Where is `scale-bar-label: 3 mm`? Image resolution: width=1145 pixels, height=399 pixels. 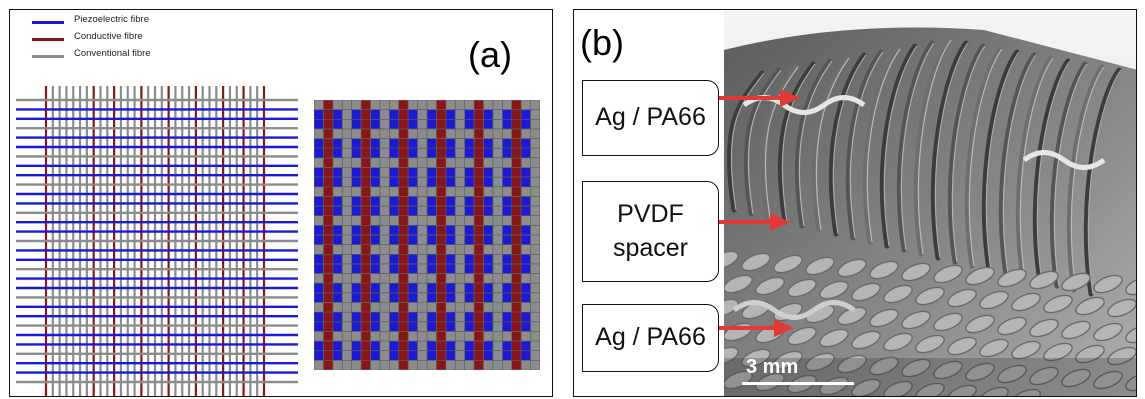 scale-bar-label: 3 mm is located at coordinates (772, 367).